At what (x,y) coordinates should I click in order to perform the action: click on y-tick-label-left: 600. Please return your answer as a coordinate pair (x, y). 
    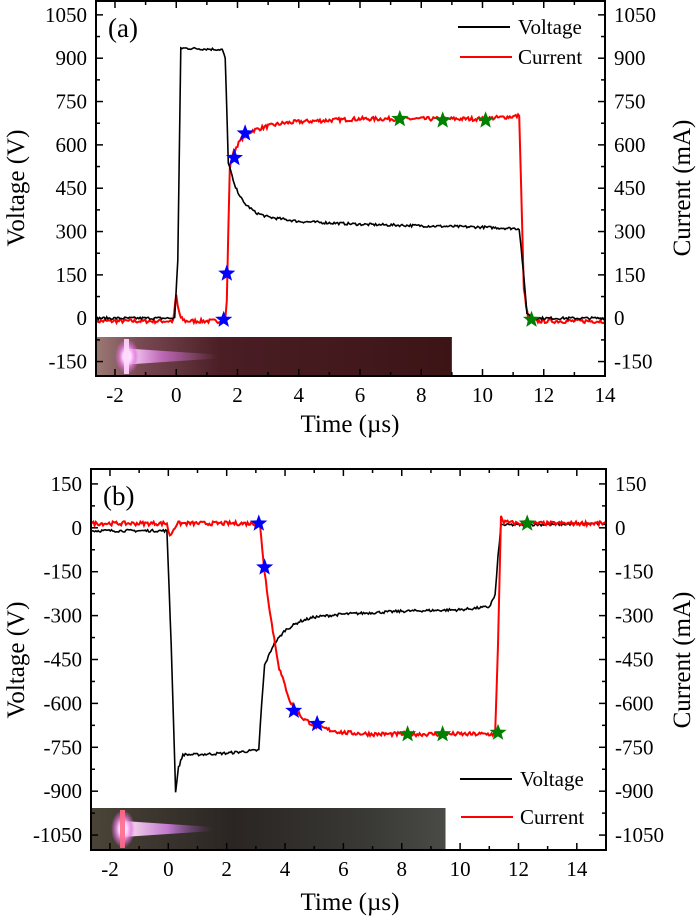
    Looking at the image, I should click on (72, 145).